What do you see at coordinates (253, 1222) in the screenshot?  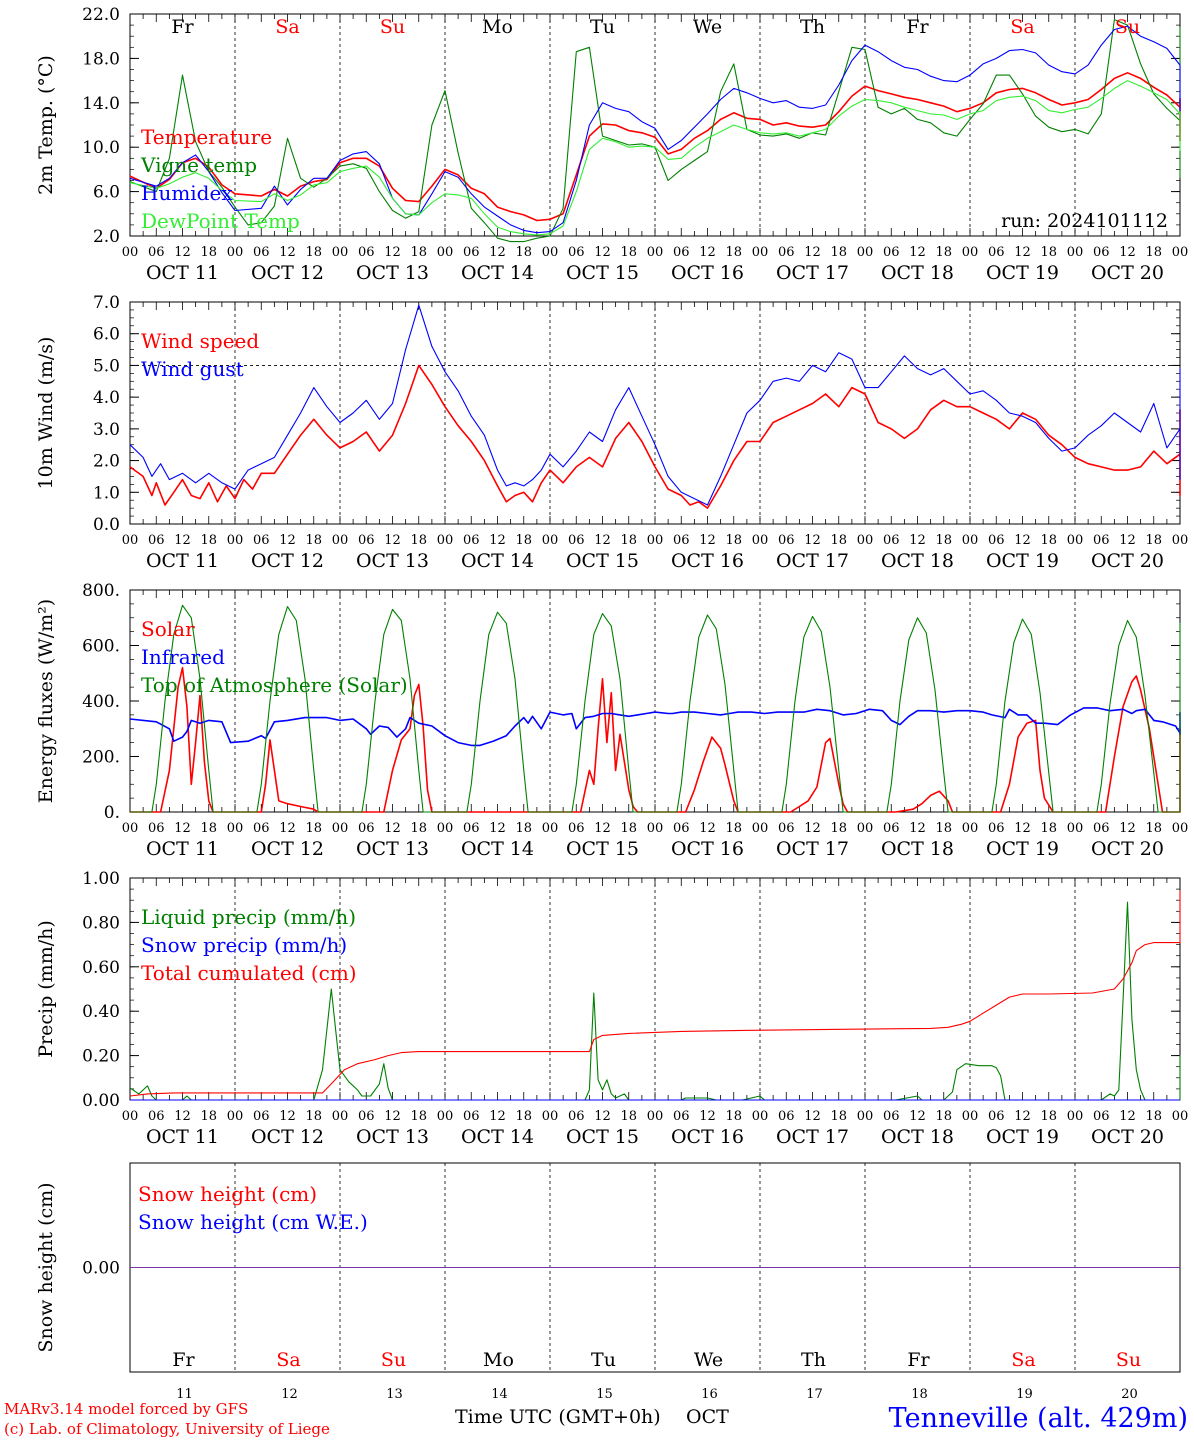 I see `legend-entry: Snow height (cm W.E.)` at bounding box center [253, 1222].